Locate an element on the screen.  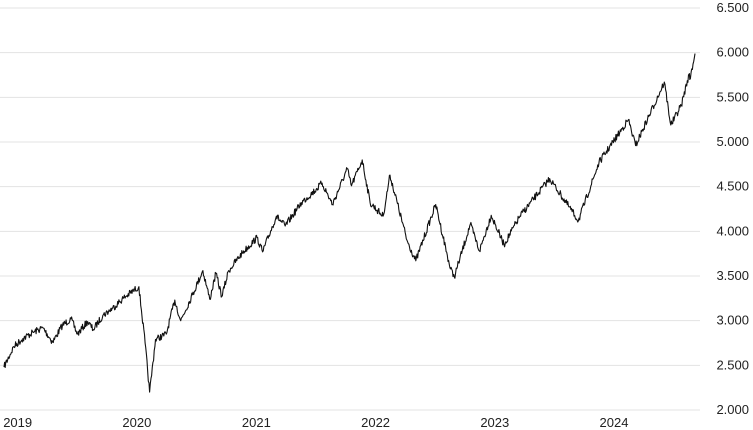
x-tick-label: 2024 is located at coordinates (614, 422).